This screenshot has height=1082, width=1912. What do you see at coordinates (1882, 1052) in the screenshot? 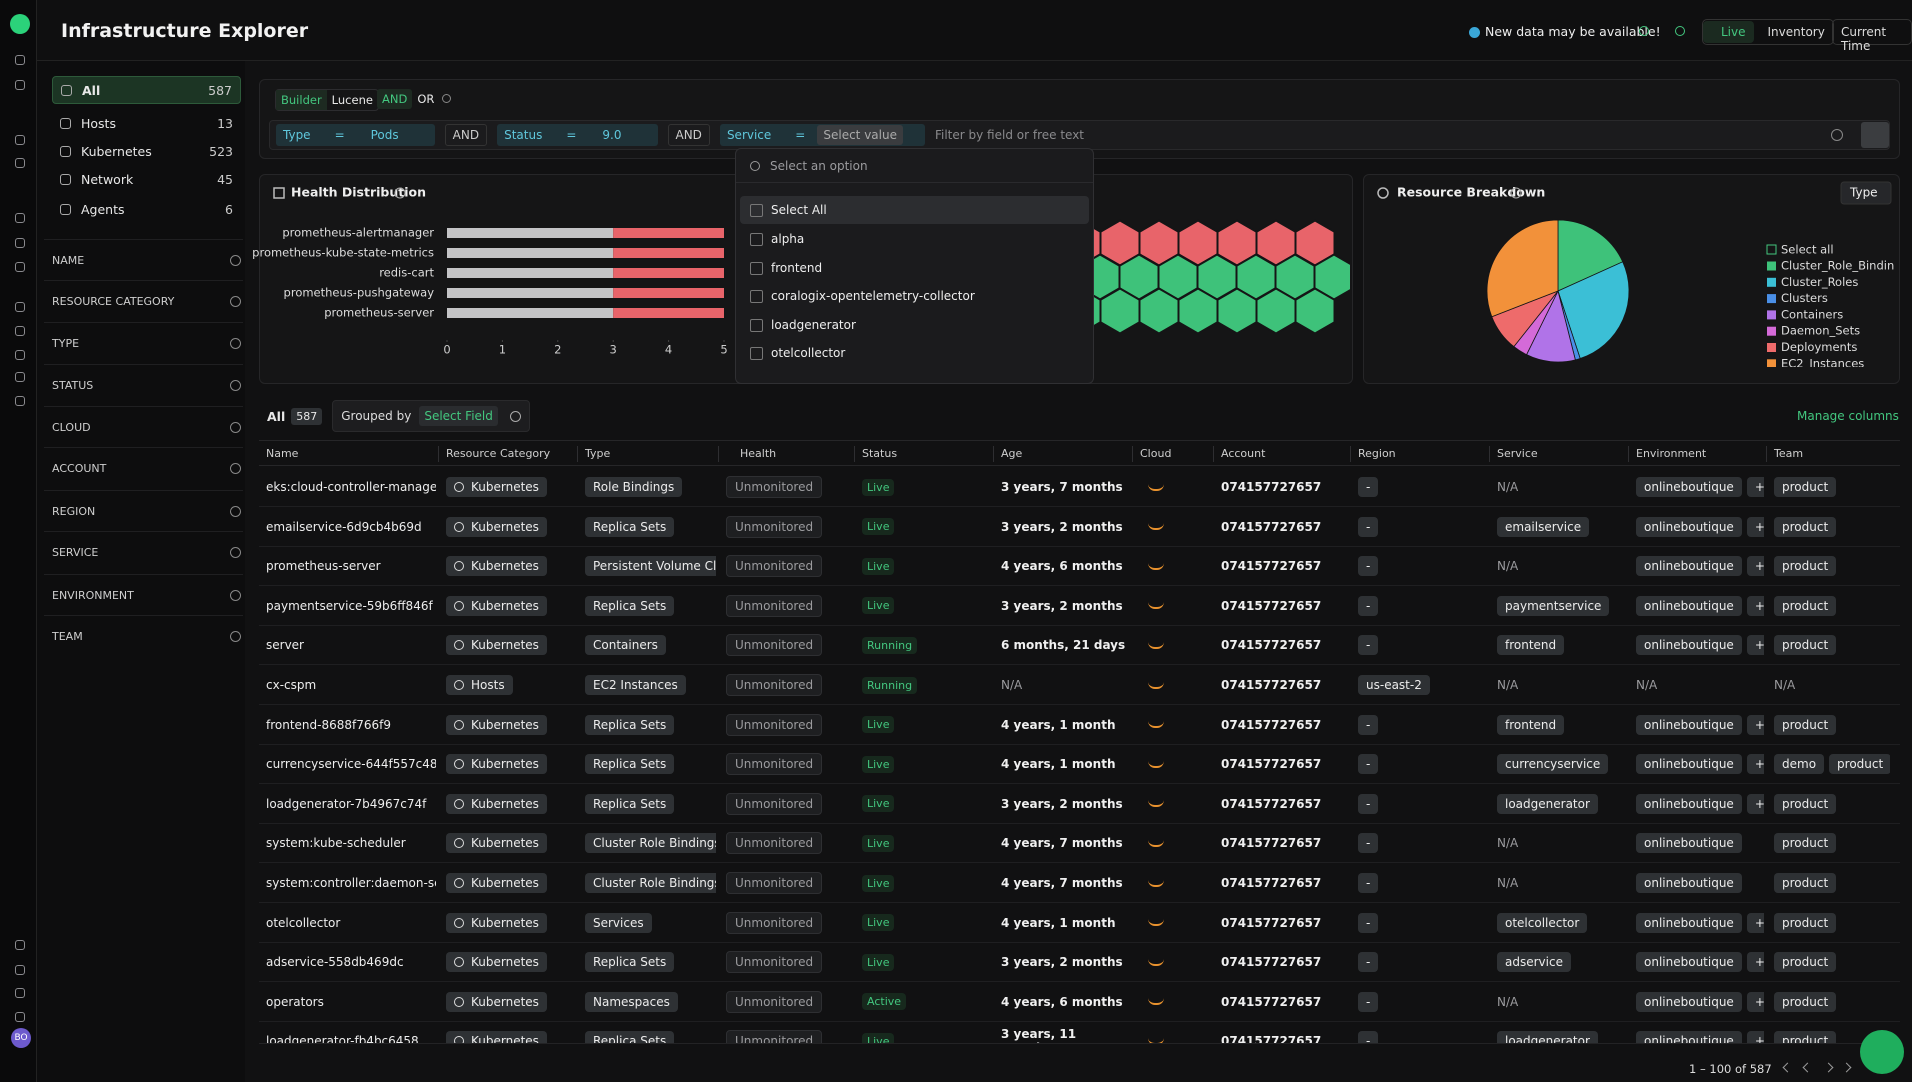
I see `chat-button` at bounding box center [1882, 1052].